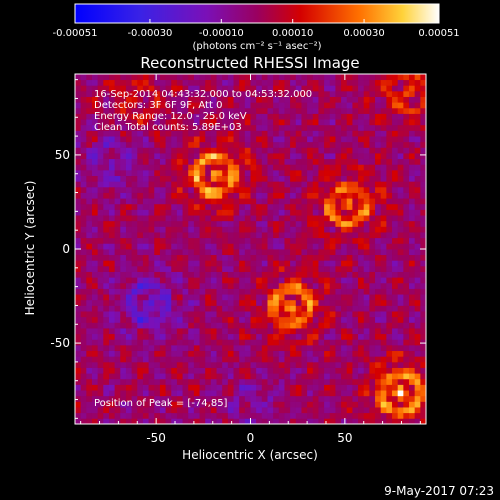 This screenshot has height=500, width=500. Describe the element at coordinates (221, 33) in the screenshot. I see `colorbar-tick-label: -0.00010` at that location.